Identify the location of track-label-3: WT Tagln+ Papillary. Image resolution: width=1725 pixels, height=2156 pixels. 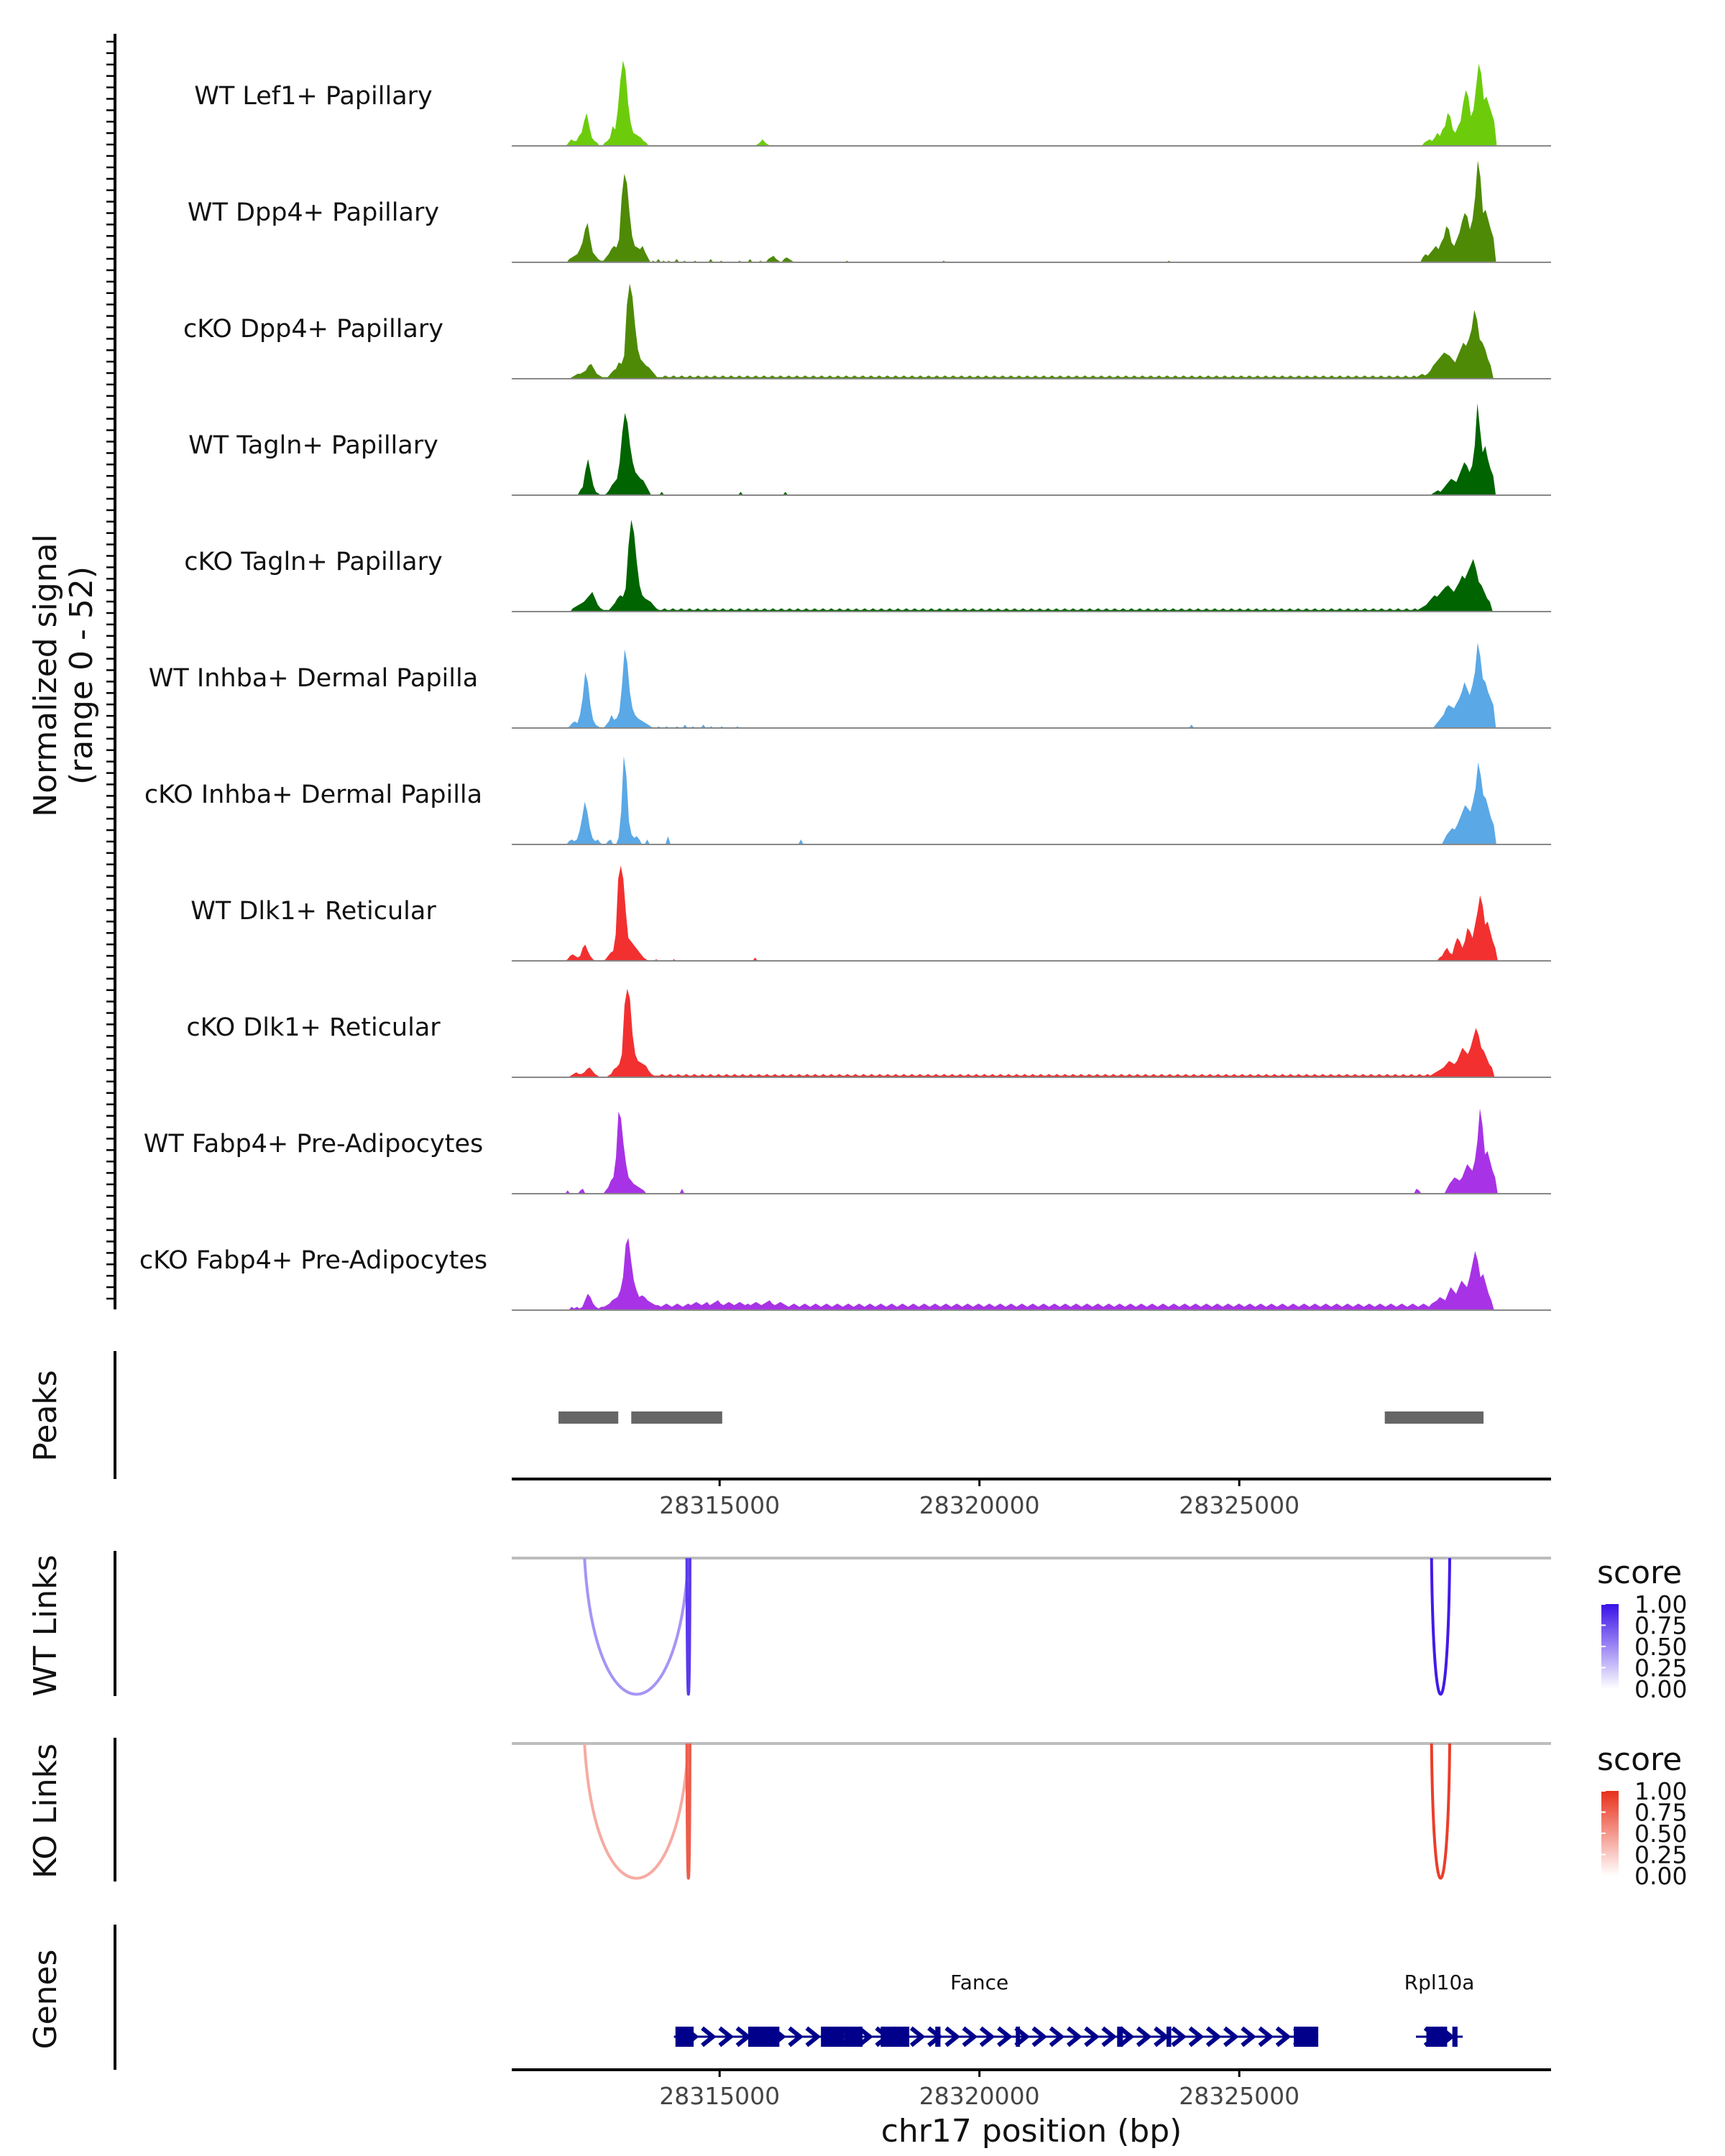
(313, 445).